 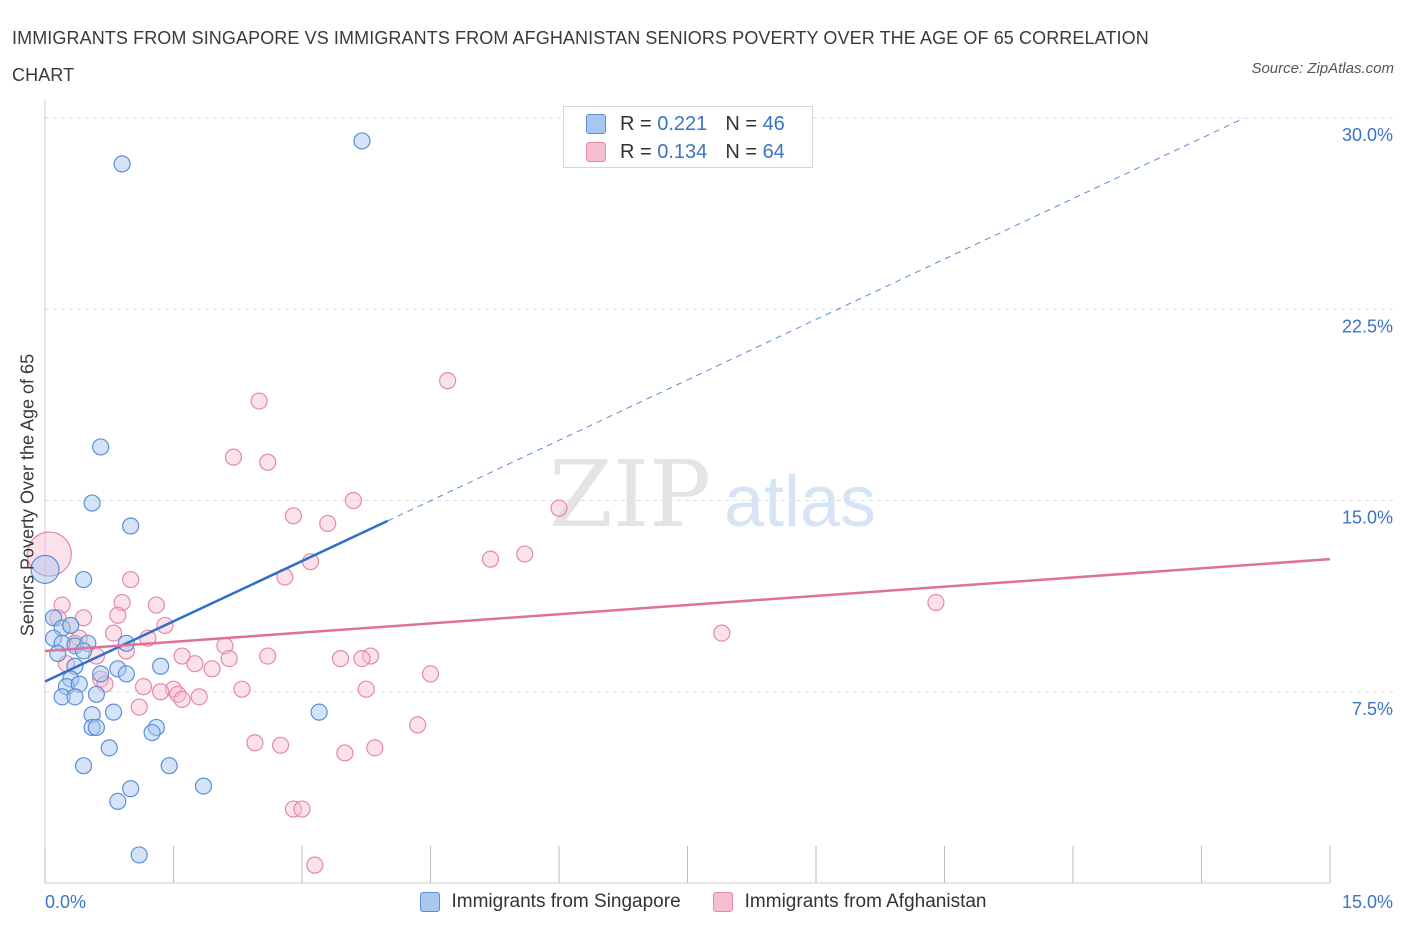 I want to click on y-tick-label: 15.0%, so click(x=1367, y=518).